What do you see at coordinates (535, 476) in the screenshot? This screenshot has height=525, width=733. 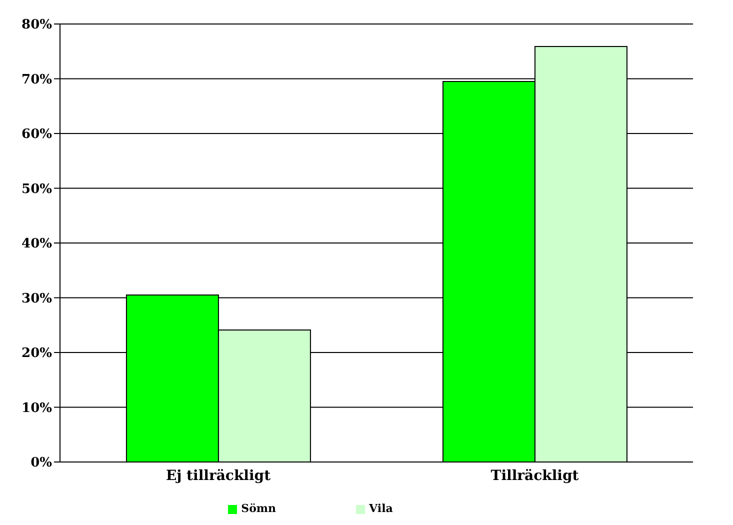 I see `x-tick-label: Tillräckligt` at bounding box center [535, 476].